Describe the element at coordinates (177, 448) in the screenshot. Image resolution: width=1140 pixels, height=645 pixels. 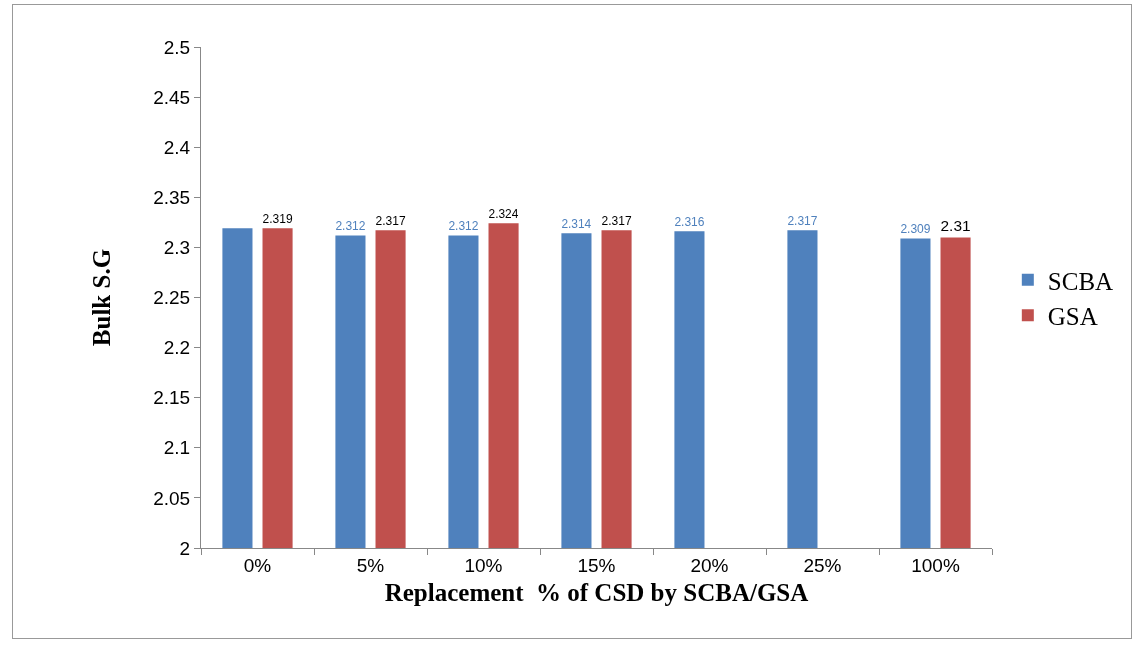
I see `y-tick-label: 2.1` at that location.